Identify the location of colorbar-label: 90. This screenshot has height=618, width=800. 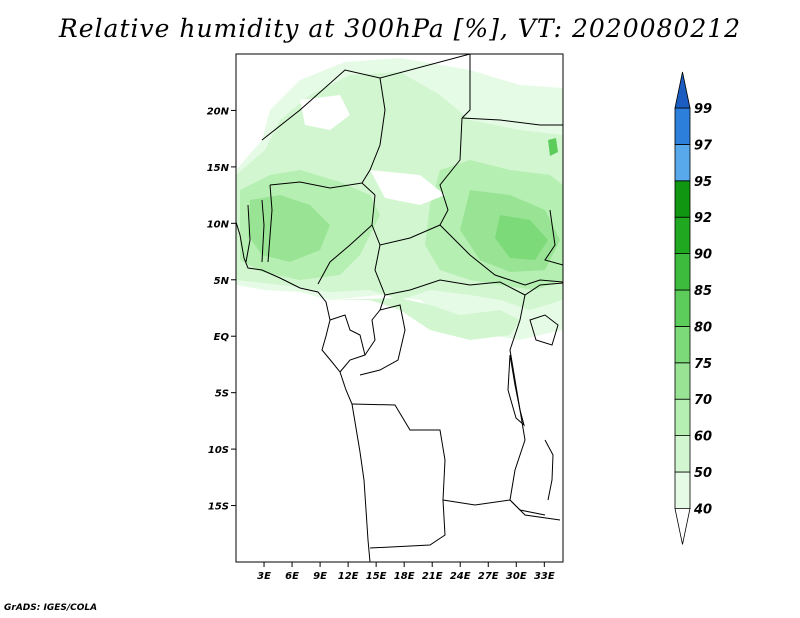
(703, 255).